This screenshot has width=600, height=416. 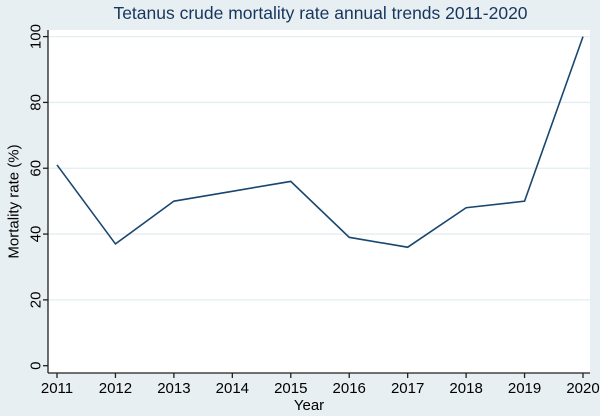 What do you see at coordinates (36, 168) in the screenshot?
I see `y-tick-label: 60` at bounding box center [36, 168].